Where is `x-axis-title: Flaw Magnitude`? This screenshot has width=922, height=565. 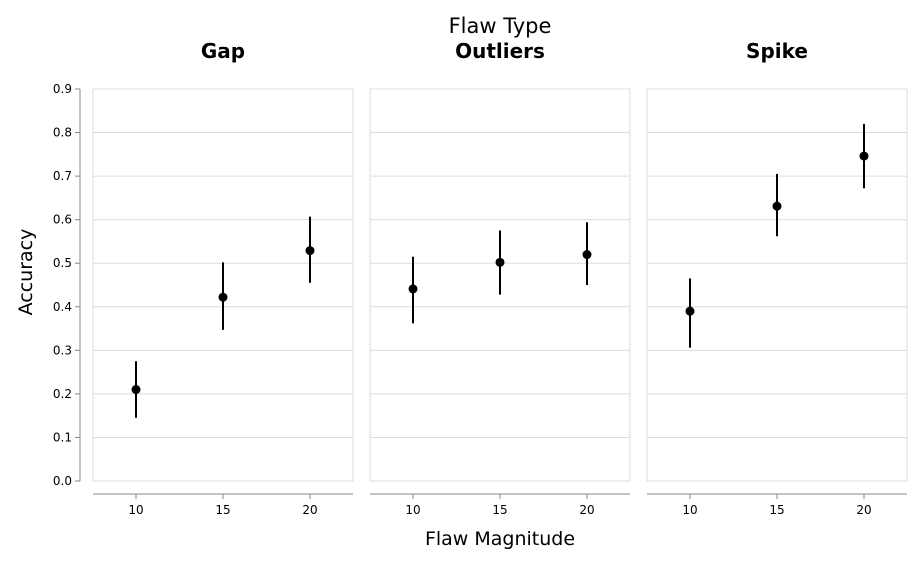
x-axis-title: Flaw Magnitude is located at coordinates (500, 539).